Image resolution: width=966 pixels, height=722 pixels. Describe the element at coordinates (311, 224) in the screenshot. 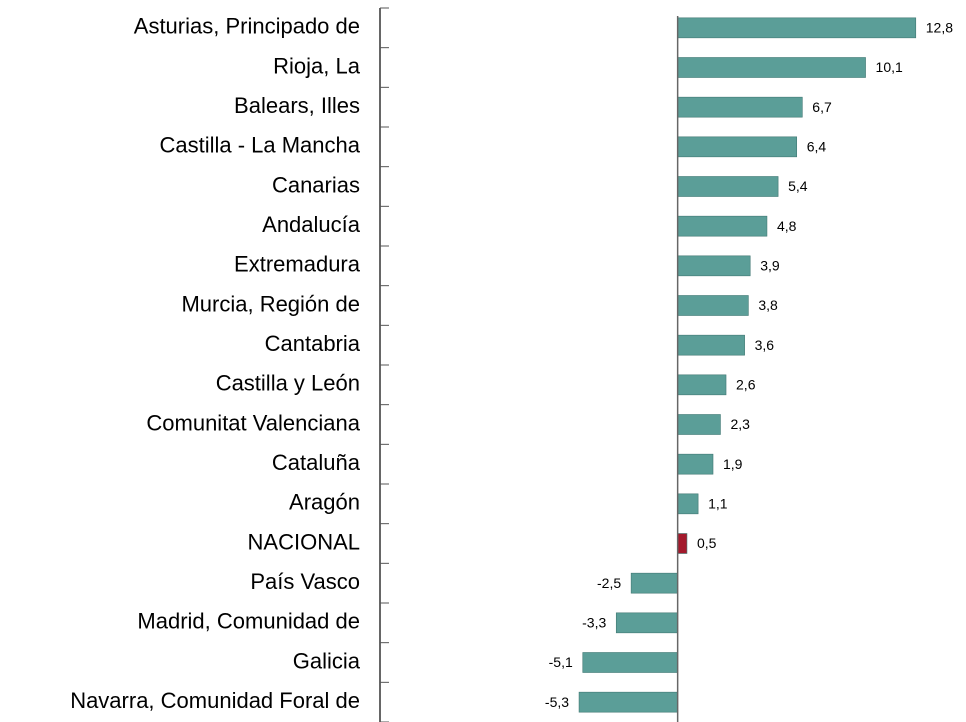

I see `category-label: Andalucía` at that location.